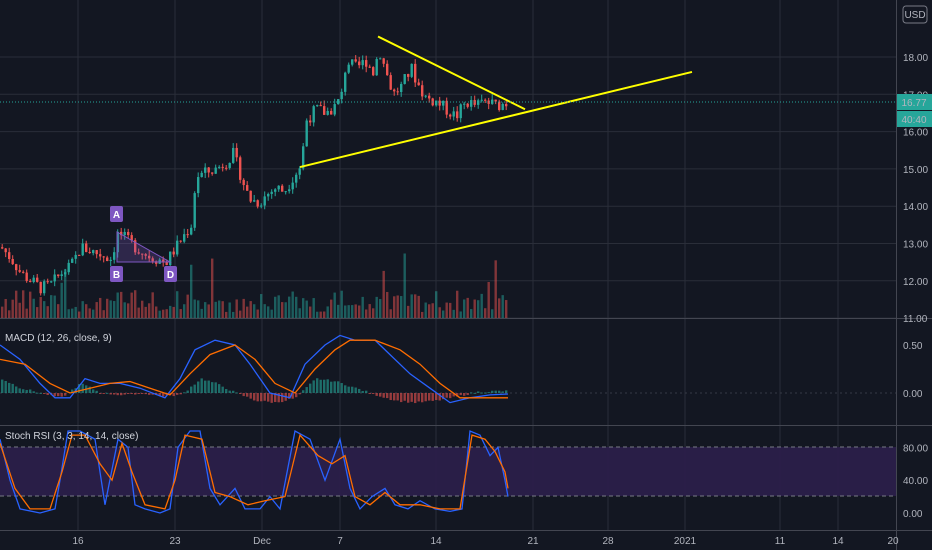 The image size is (932, 550). I want to click on stoch-tick-label: 80.00, so click(915, 448).